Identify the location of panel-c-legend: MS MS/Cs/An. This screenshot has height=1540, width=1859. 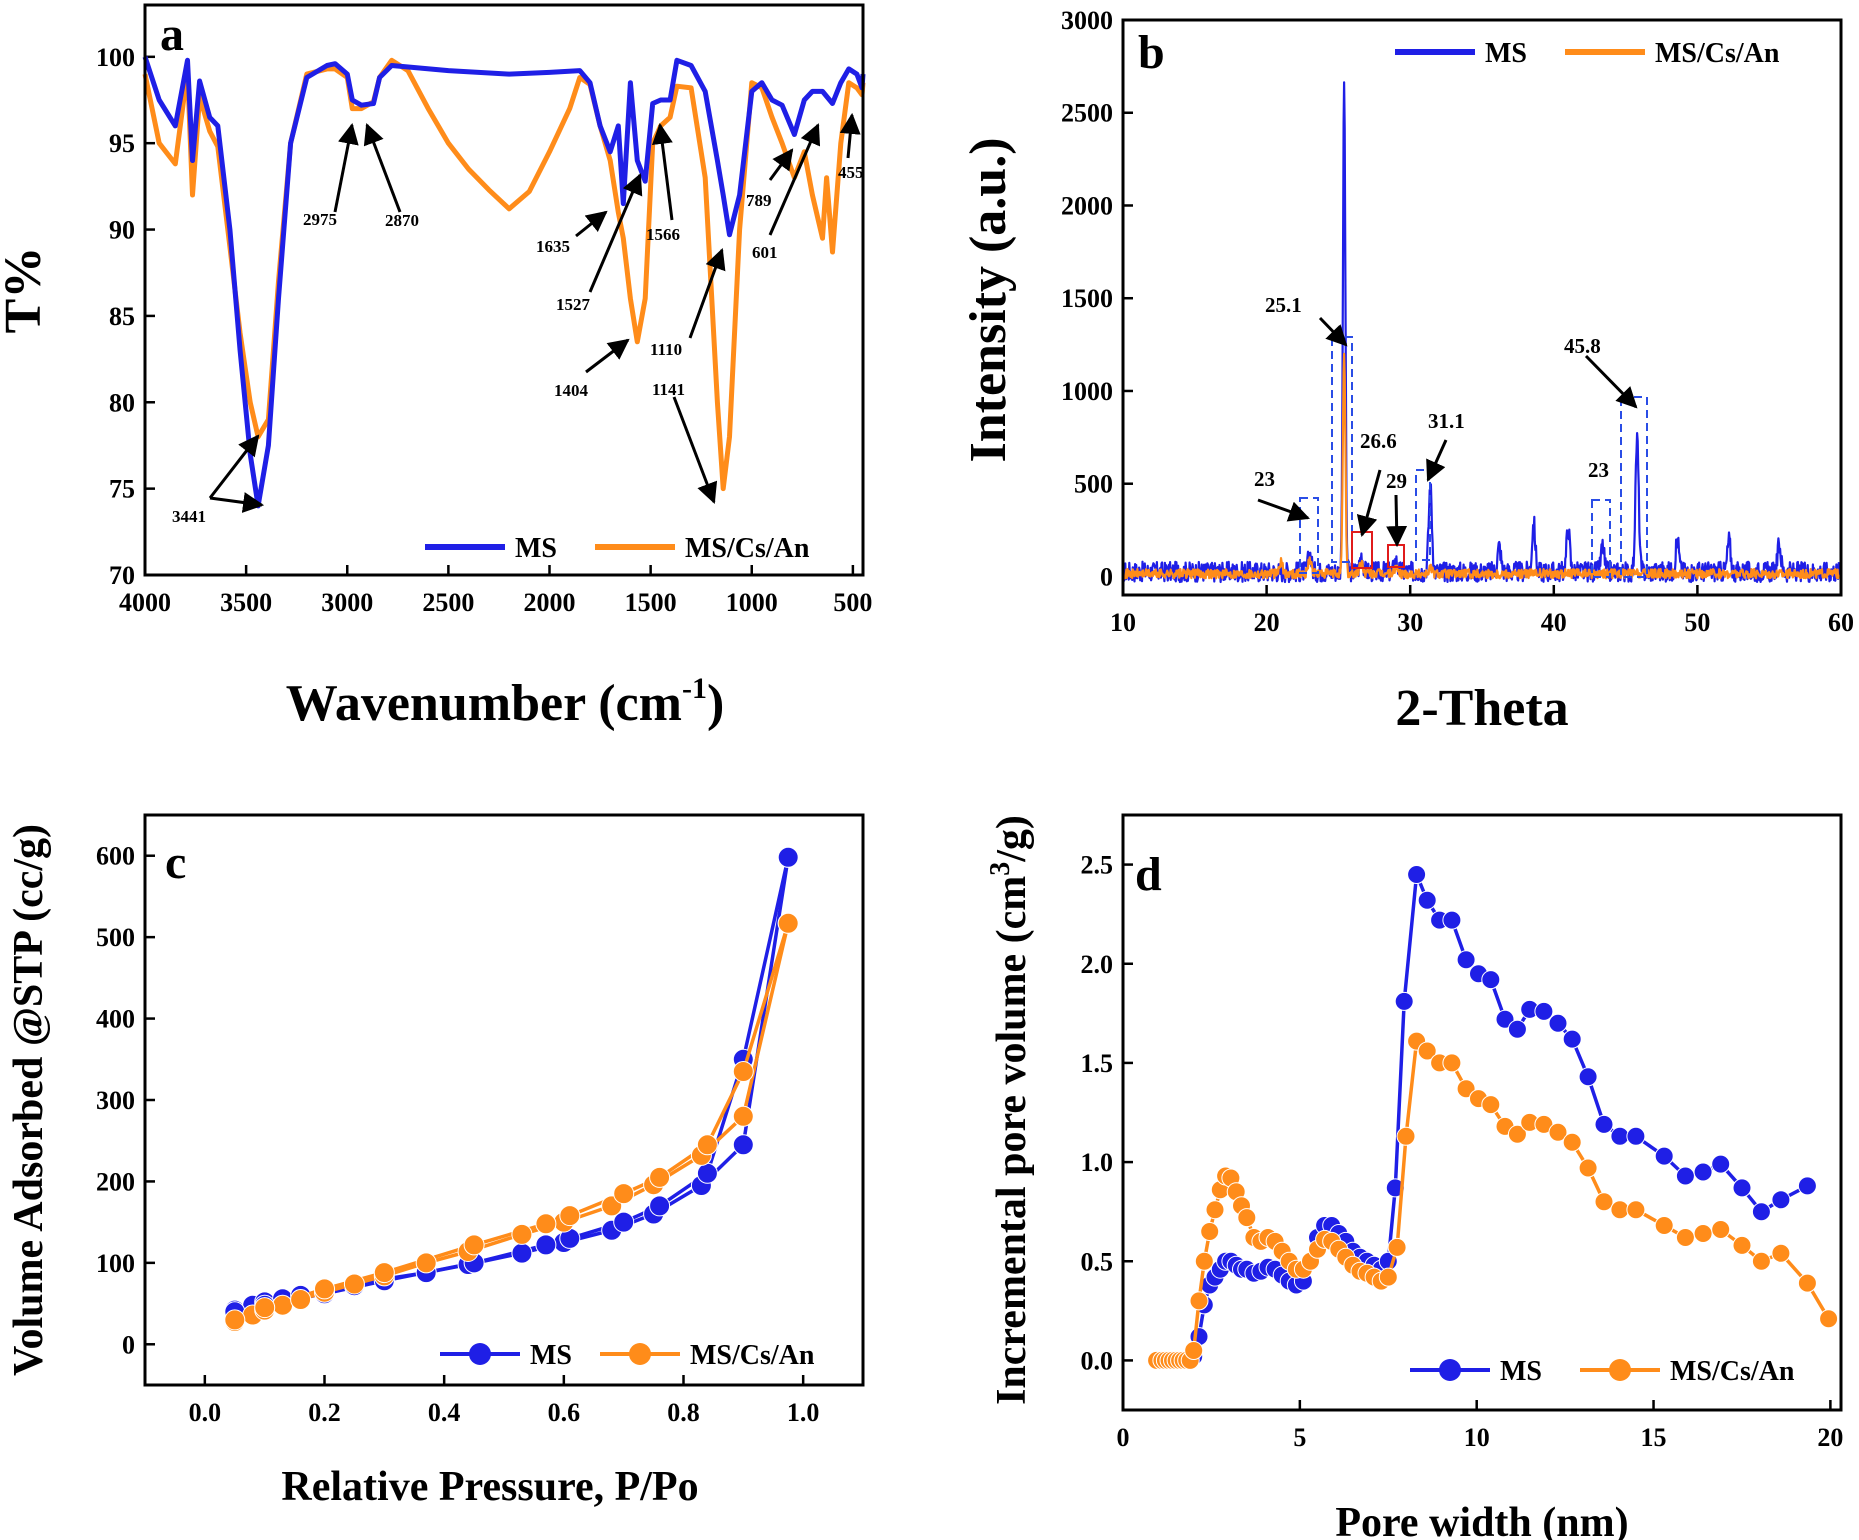
(627, 1355).